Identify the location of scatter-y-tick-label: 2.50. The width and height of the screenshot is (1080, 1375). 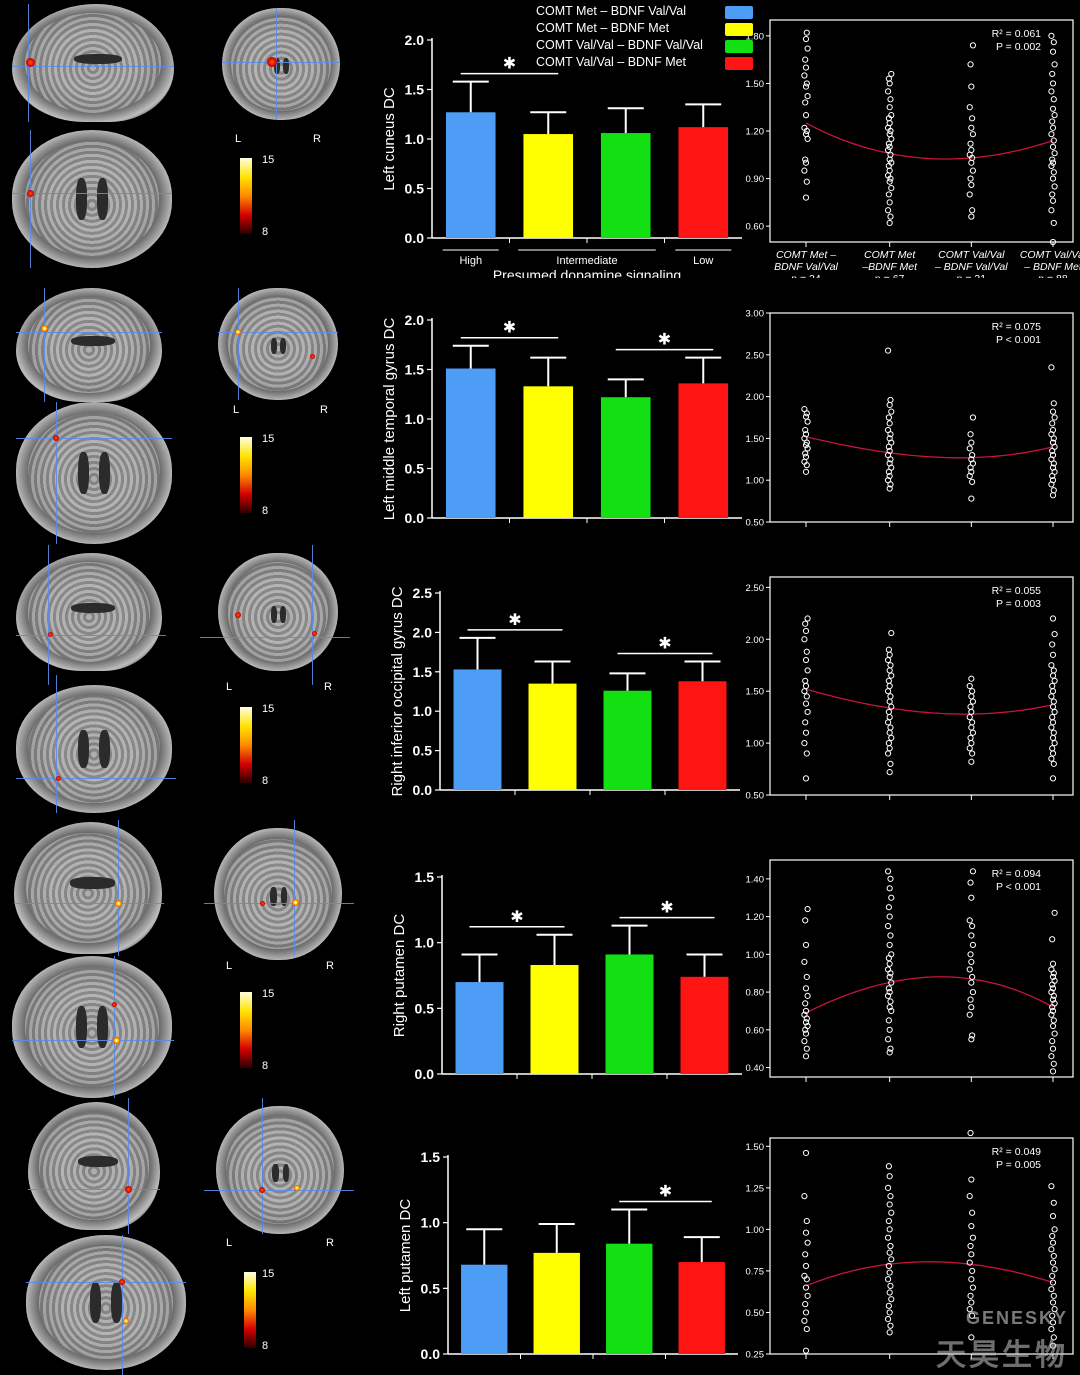
(755, 588).